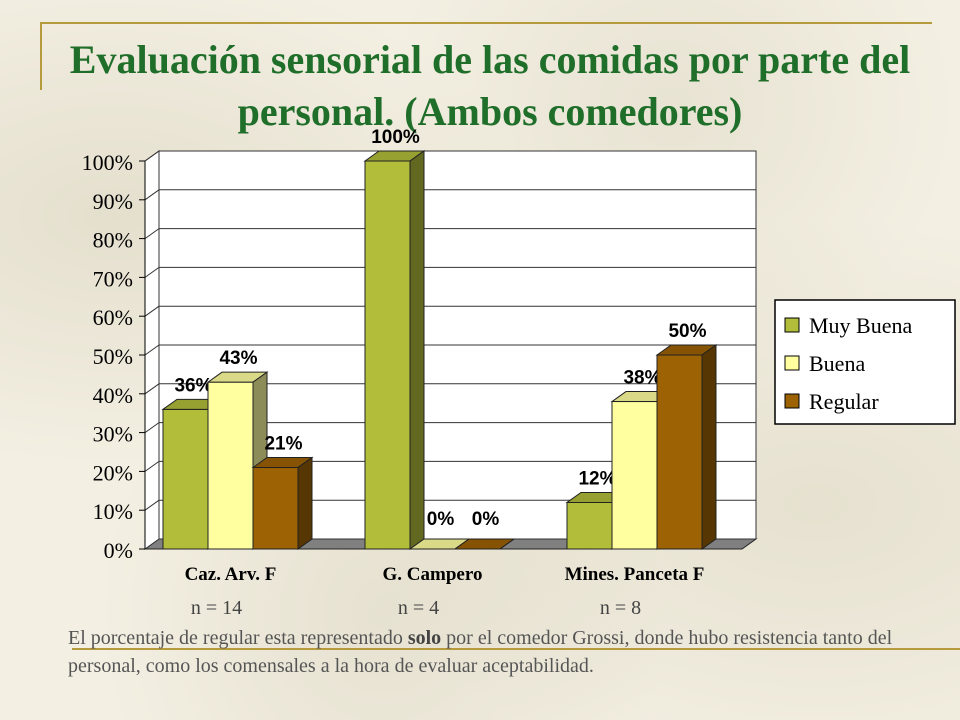 This screenshot has width=960, height=720. Describe the element at coordinates (113, 201) in the screenshot. I see `y-tick-label: 90%` at that location.